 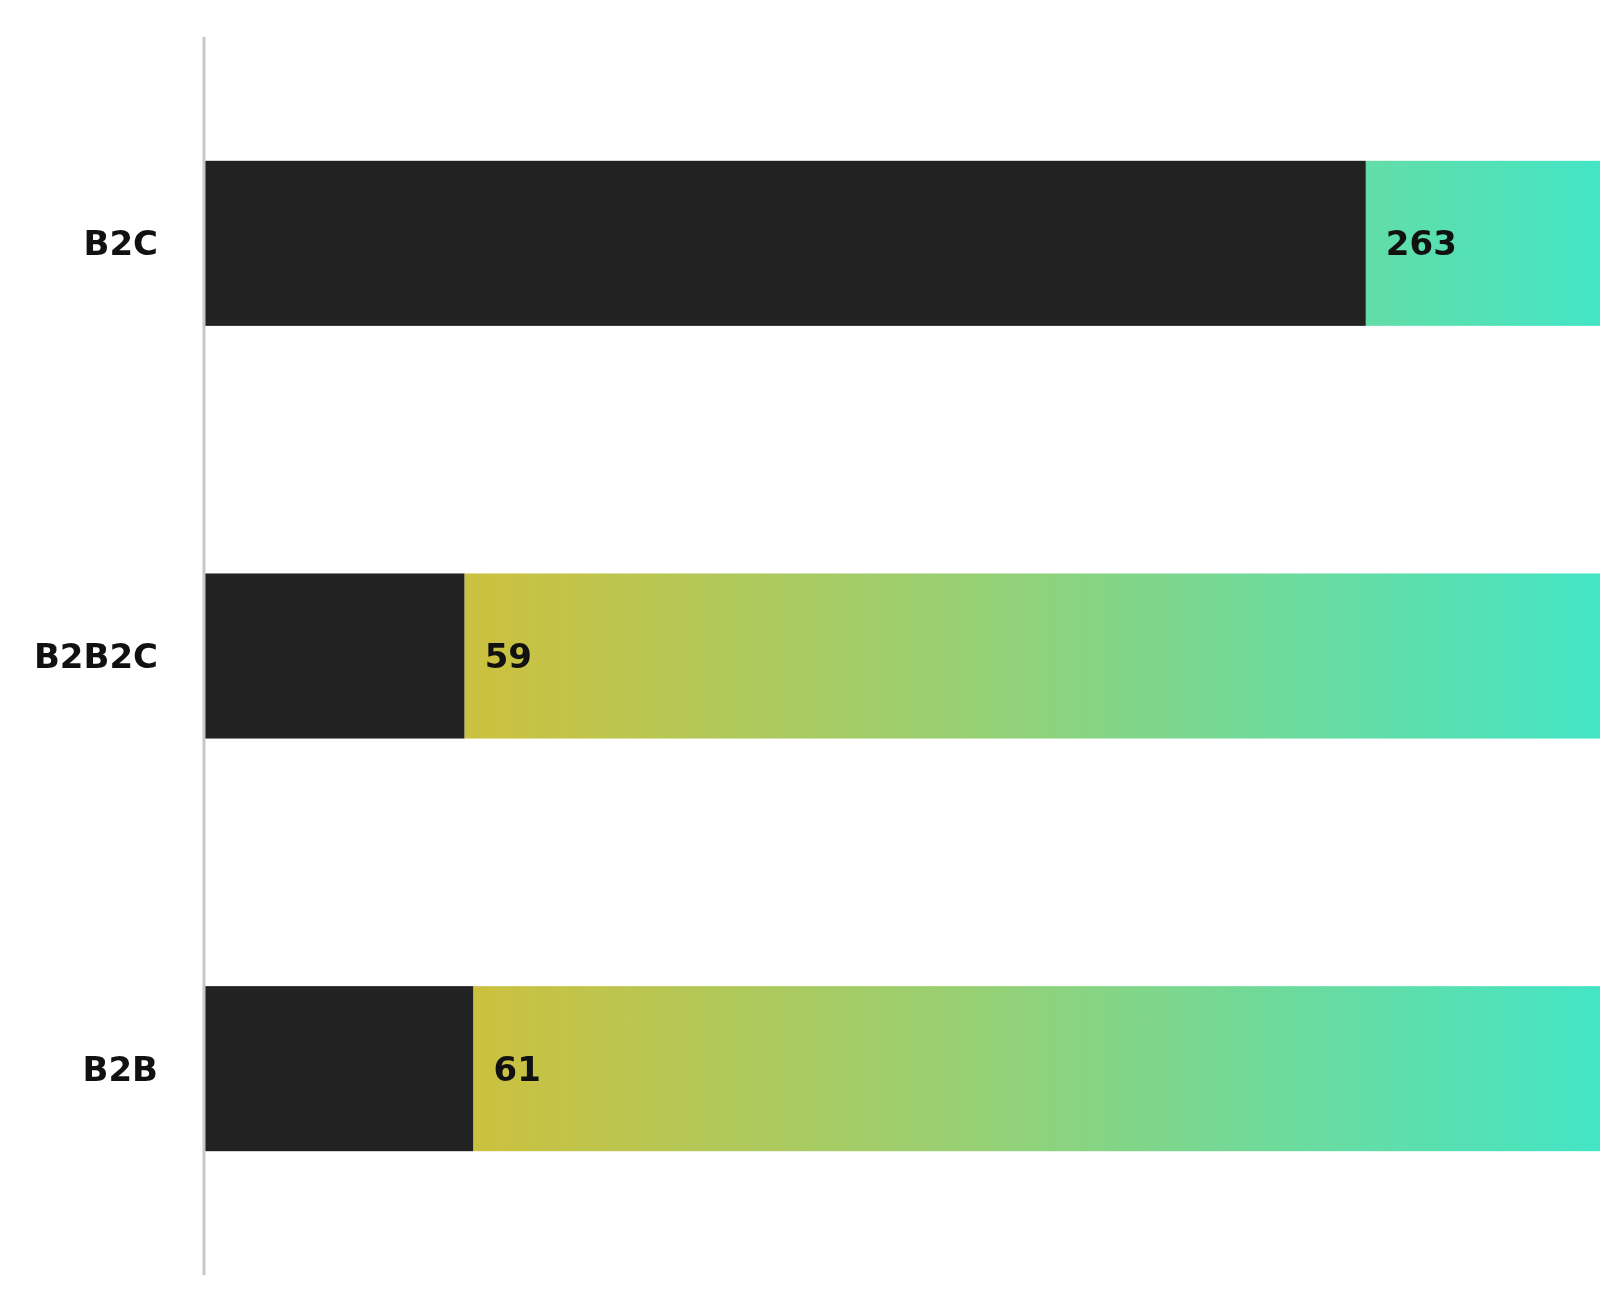 What do you see at coordinates (508, 655) in the screenshot?
I see `data-label: 59` at bounding box center [508, 655].